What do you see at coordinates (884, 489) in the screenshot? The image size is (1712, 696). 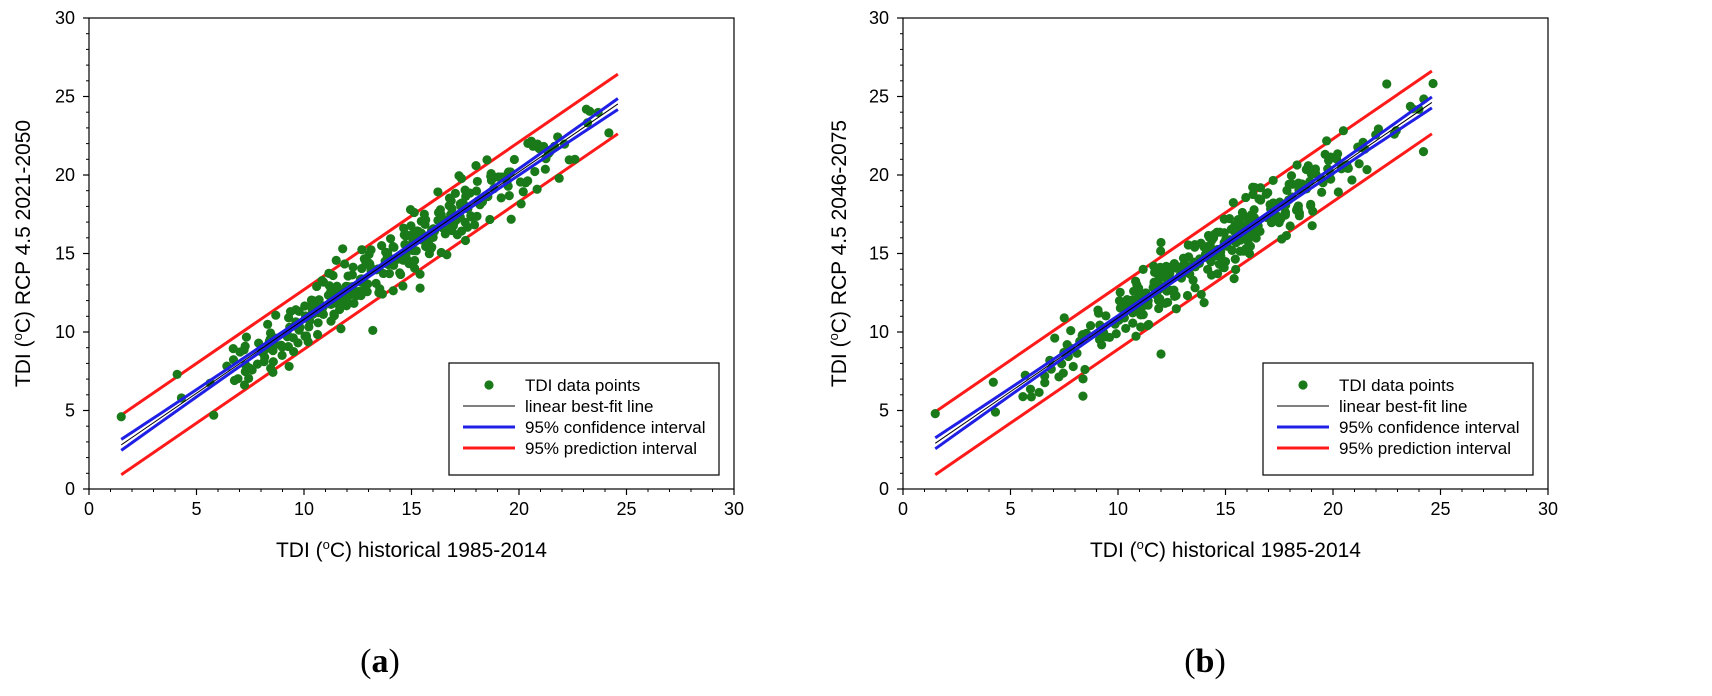 I see `y-tick-label: 0` at bounding box center [884, 489].